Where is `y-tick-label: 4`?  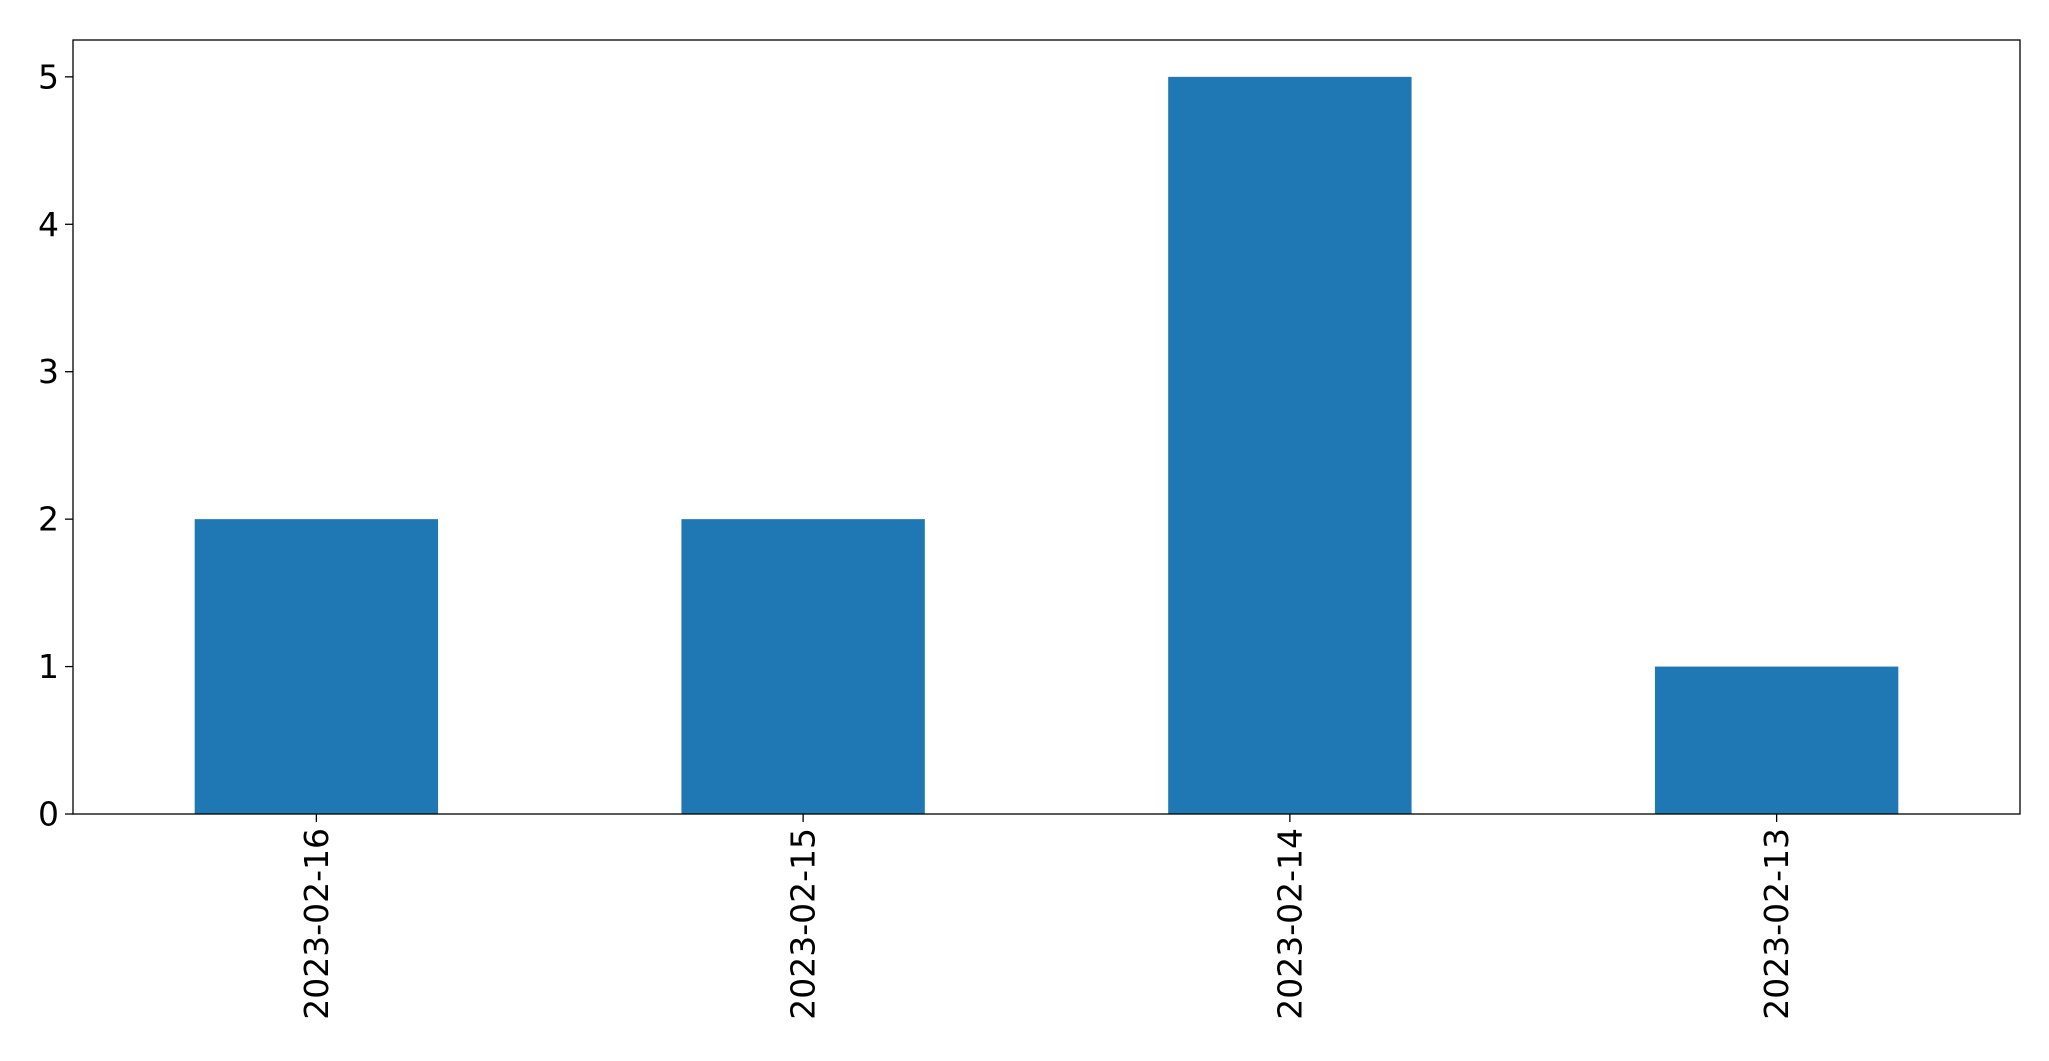
y-tick-label: 4 is located at coordinates (48, 224).